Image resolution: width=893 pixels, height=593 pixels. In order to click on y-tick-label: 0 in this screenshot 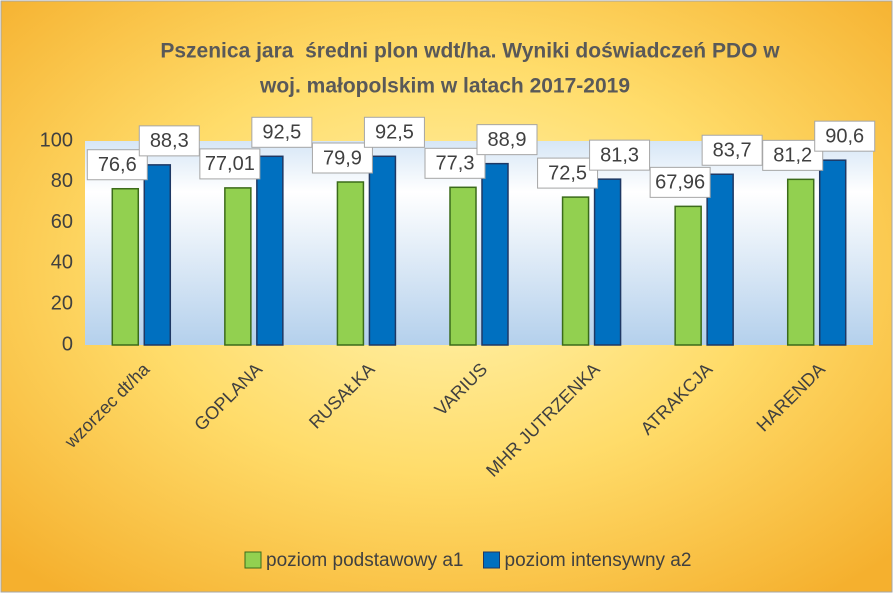, I will do `click(67, 344)`.